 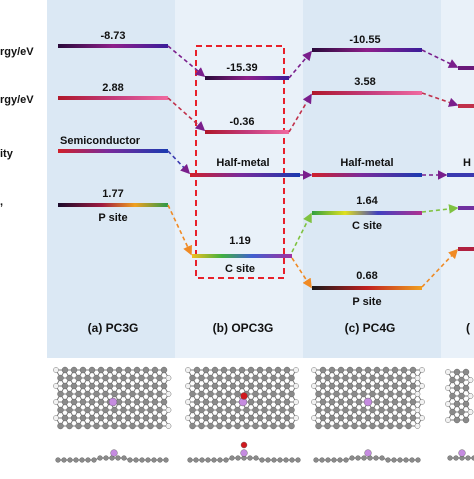 What do you see at coordinates (457, 179) in the screenshot?
I see `panel-d-background` at bounding box center [457, 179].